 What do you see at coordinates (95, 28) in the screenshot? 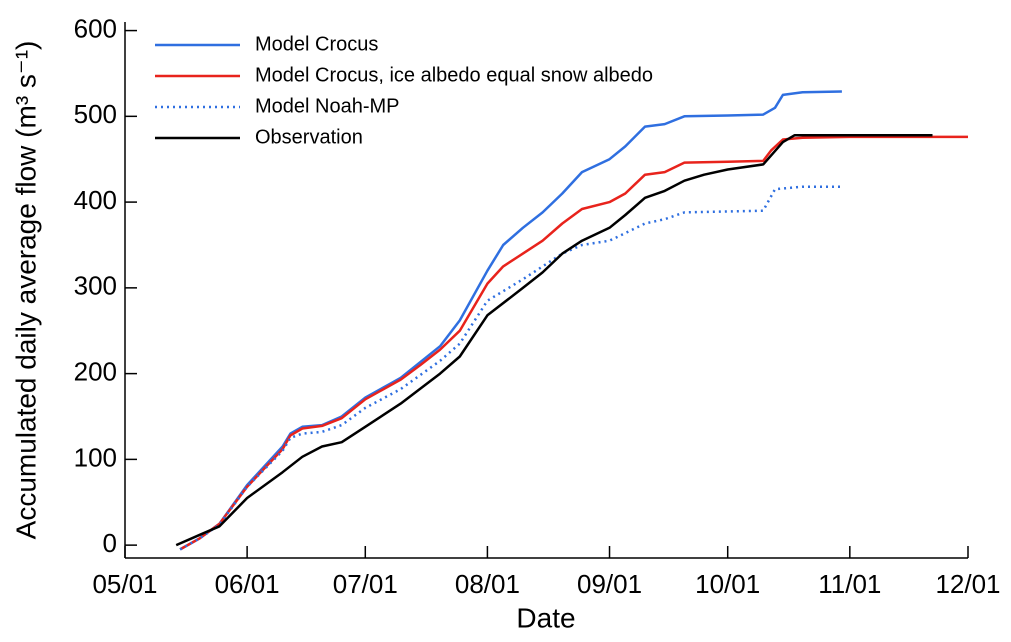
I see `y-tick-label: 600` at bounding box center [95, 28].